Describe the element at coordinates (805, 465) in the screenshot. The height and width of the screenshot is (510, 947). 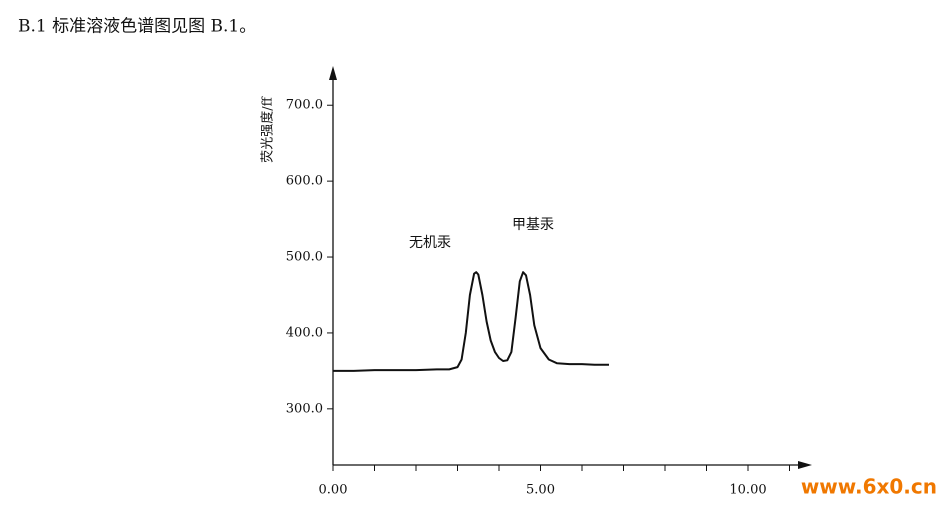
I see `x-arrow` at that location.